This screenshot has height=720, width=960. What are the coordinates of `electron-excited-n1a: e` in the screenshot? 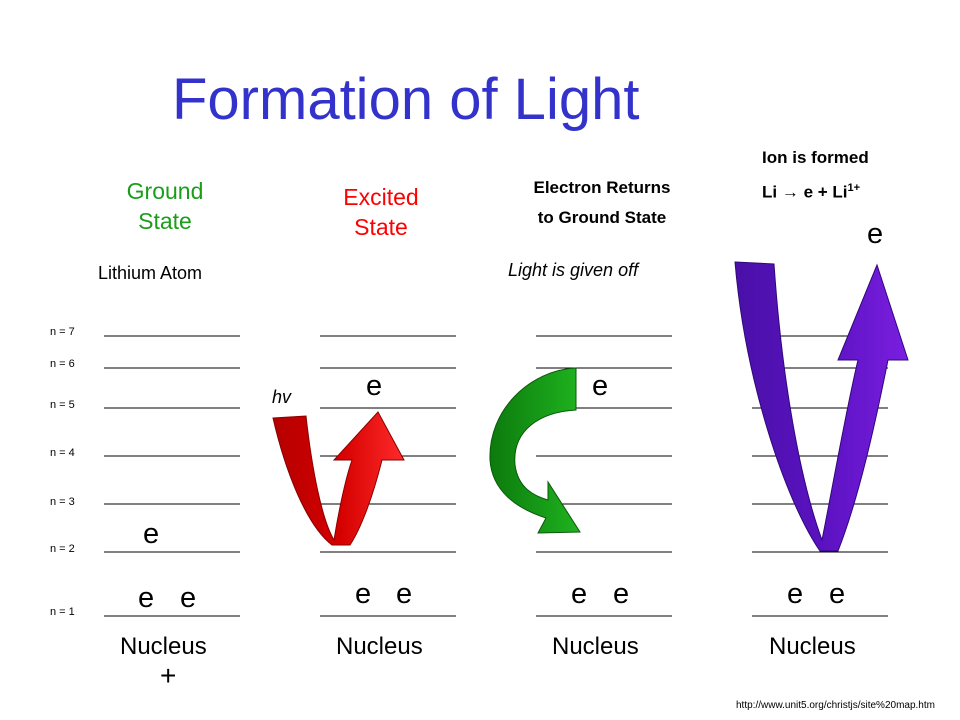 It's located at (363, 594).